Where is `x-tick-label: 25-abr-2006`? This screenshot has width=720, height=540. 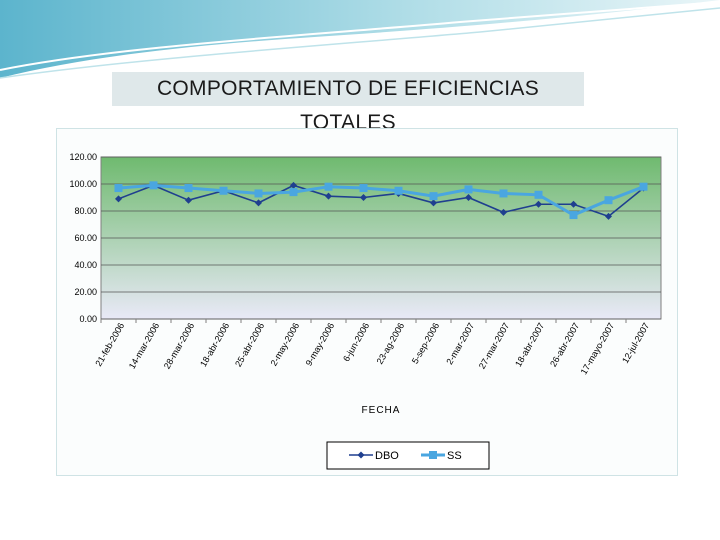
x-tick-label: 25-abr-2006 is located at coordinates (249, 344).